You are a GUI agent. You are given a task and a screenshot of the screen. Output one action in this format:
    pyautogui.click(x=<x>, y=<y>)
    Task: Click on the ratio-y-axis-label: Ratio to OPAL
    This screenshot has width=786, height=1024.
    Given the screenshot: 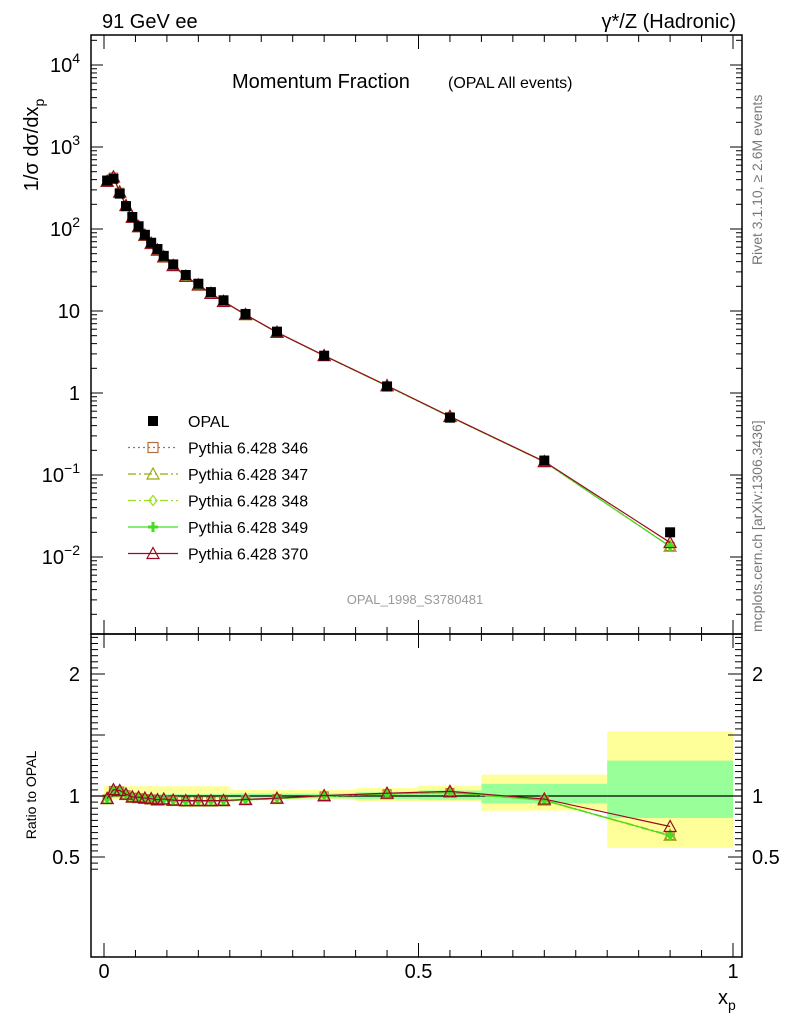 What is the action you would take?
    pyautogui.click(x=31, y=795)
    